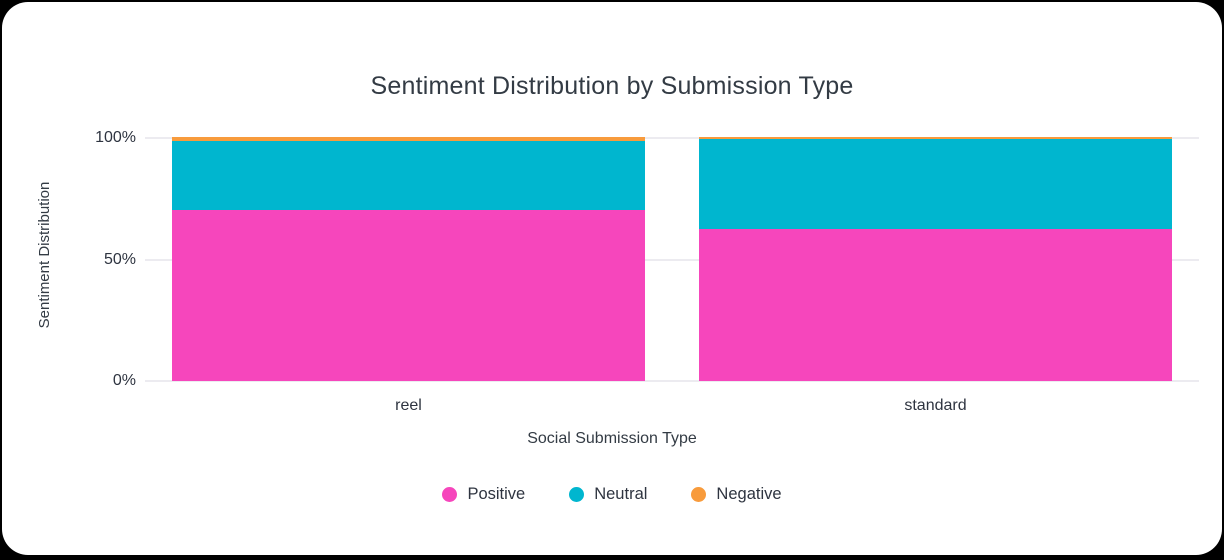  What do you see at coordinates (935, 405) in the screenshot?
I see `x-tick-label-standard: standard` at bounding box center [935, 405].